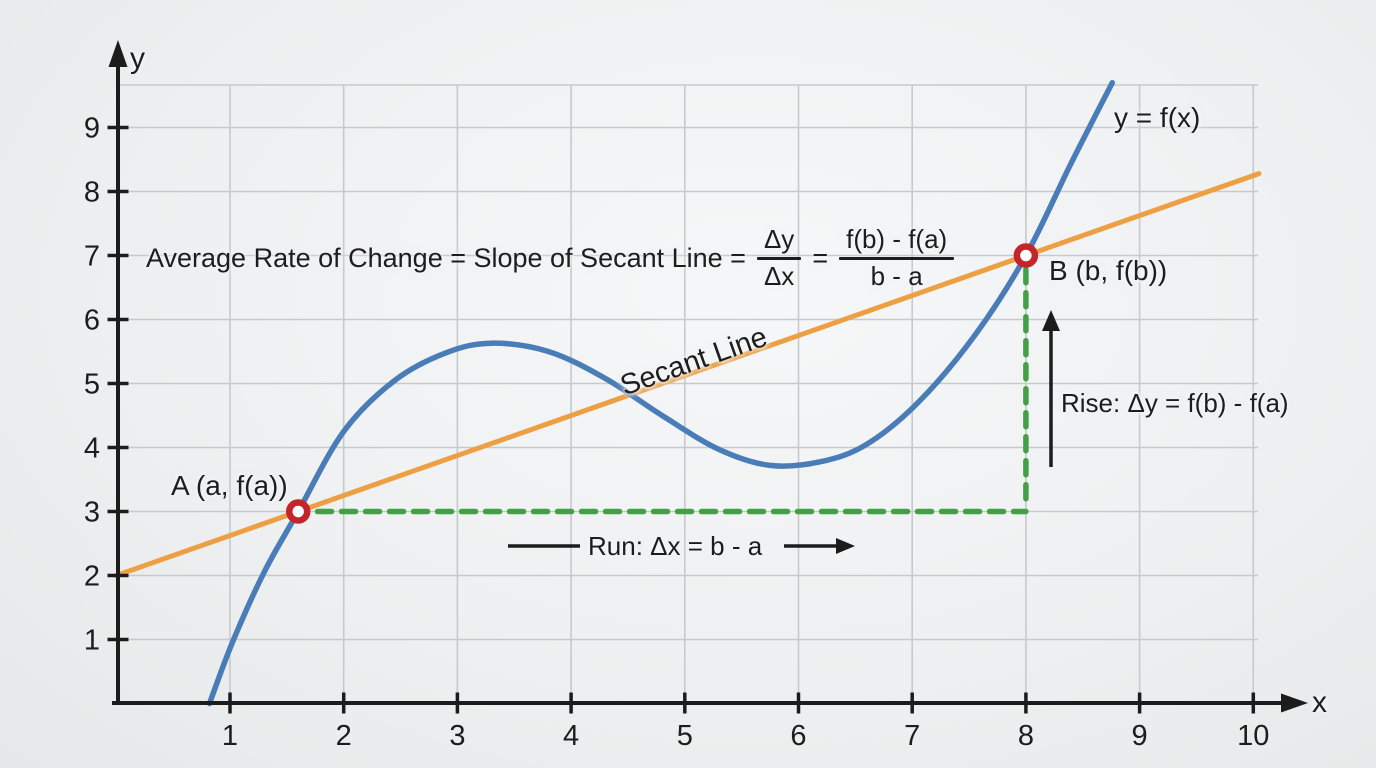  Describe the element at coordinates (229, 485) in the screenshot. I see `point-a-label: A (a, f(a))` at that location.